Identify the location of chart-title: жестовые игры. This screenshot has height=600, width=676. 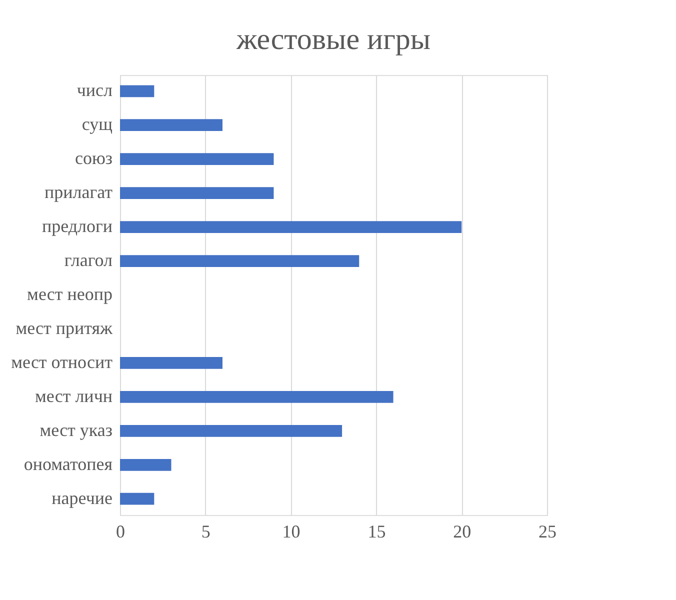
(333, 39).